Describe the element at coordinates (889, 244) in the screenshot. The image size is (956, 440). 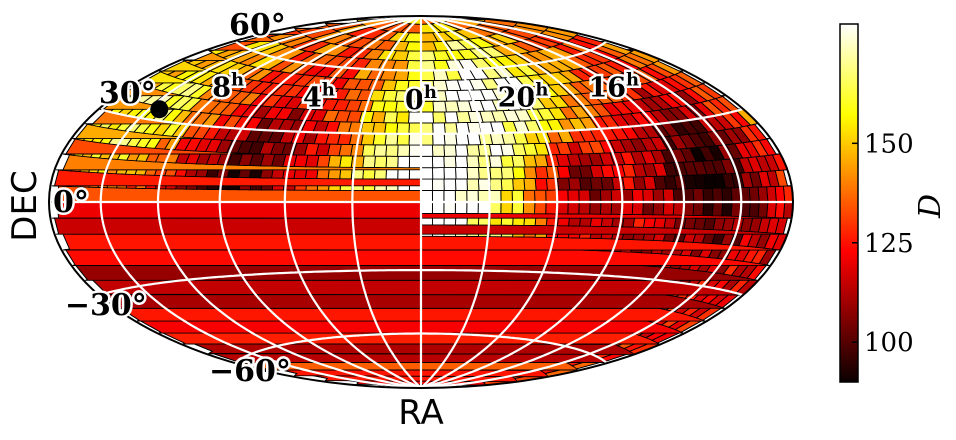
I see `colorbar-tick-label: 125` at that location.